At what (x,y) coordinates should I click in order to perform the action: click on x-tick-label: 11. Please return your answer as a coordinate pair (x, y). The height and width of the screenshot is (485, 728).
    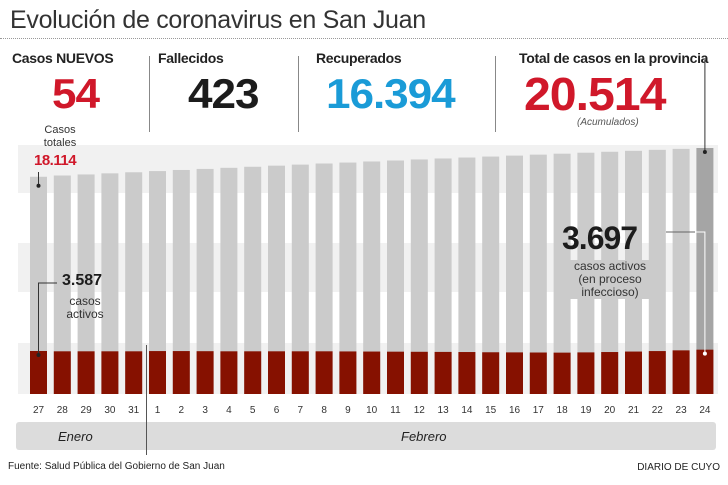
    Looking at the image, I should click on (395, 410).